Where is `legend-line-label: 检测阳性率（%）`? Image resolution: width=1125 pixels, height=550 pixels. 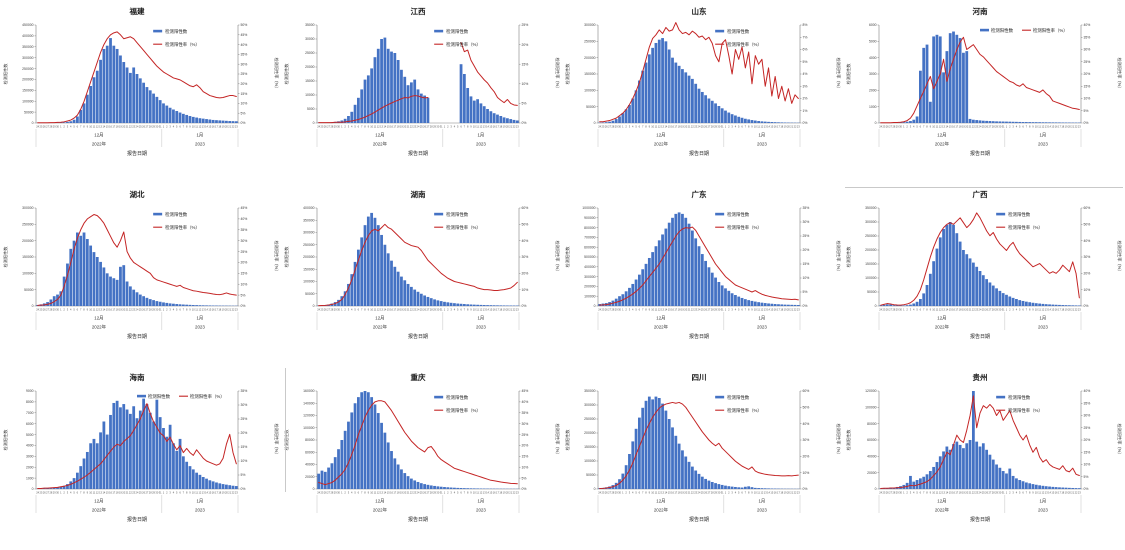 legend-line-label: 检测阳性率（%） is located at coordinates (1050, 30).